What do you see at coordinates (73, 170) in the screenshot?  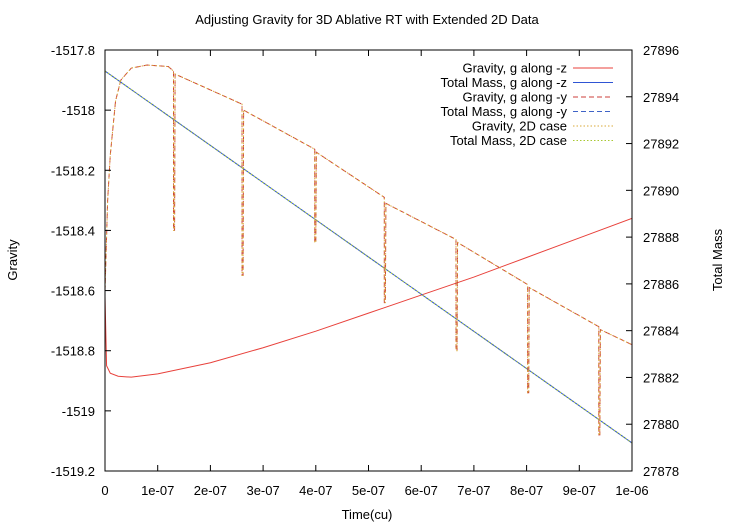 I see `y-tick-label: -1518.2` at bounding box center [73, 170].